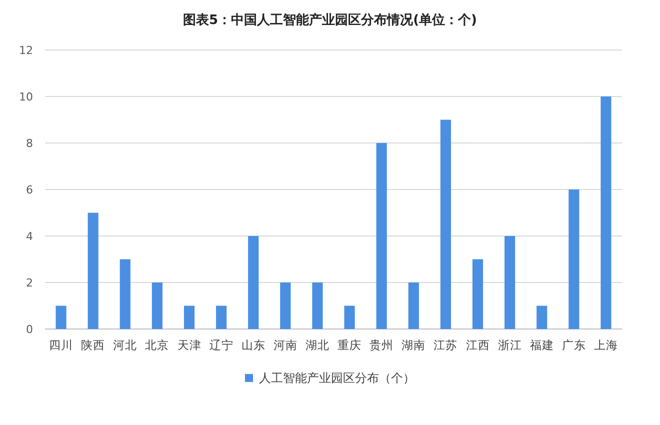 Image resolution: width=660 pixels, height=425 pixels. Describe the element at coordinates (61, 345) in the screenshot. I see `x-tick-label: 四川` at that location.